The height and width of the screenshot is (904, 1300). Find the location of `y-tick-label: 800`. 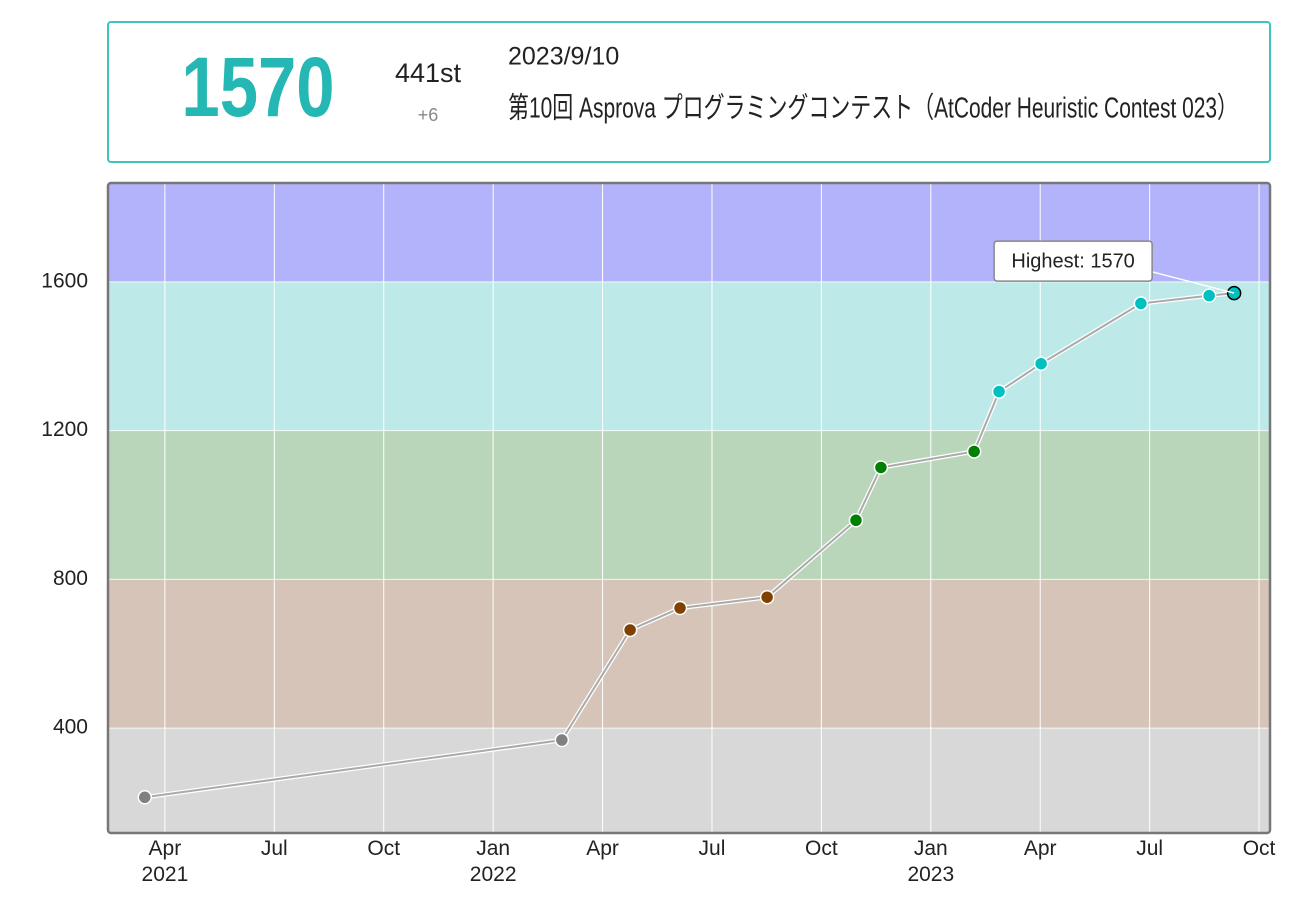

y-tick-label: 800 is located at coordinates (70, 578).